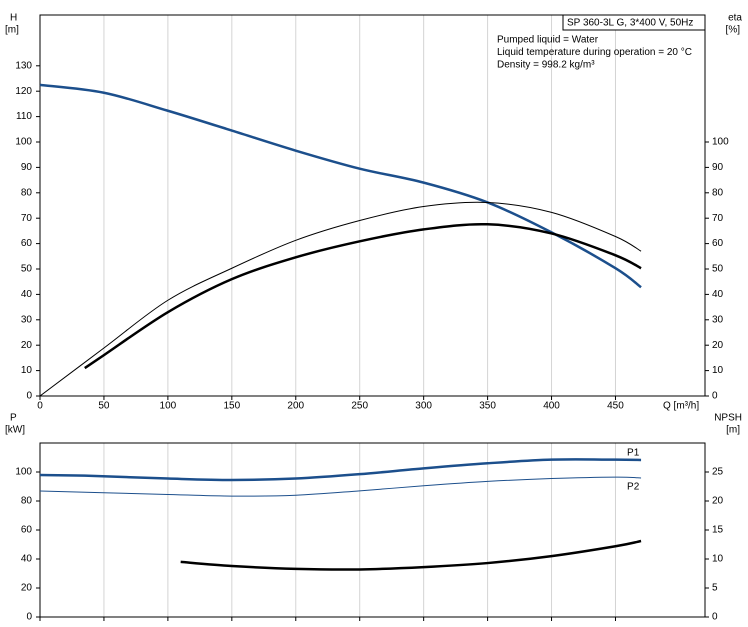 The height and width of the screenshot is (627, 748). What do you see at coordinates (27, 370) in the screenshot?
I see `y-tick-label: 10` at bounding box center [27, 370].